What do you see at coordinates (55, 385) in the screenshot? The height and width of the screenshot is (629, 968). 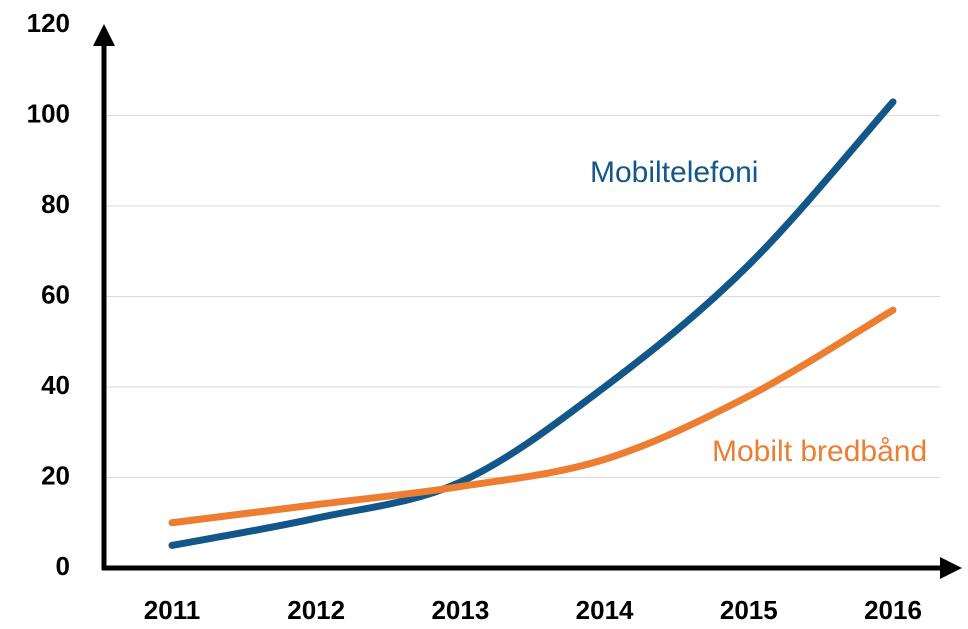 I see `y-tick-label: 40` at bounding box center [55, 385].